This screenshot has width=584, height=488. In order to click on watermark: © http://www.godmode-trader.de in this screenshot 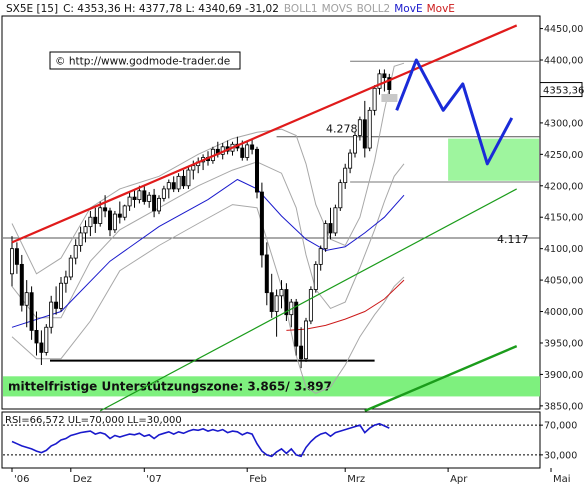, I will do `click(145, 60)`.